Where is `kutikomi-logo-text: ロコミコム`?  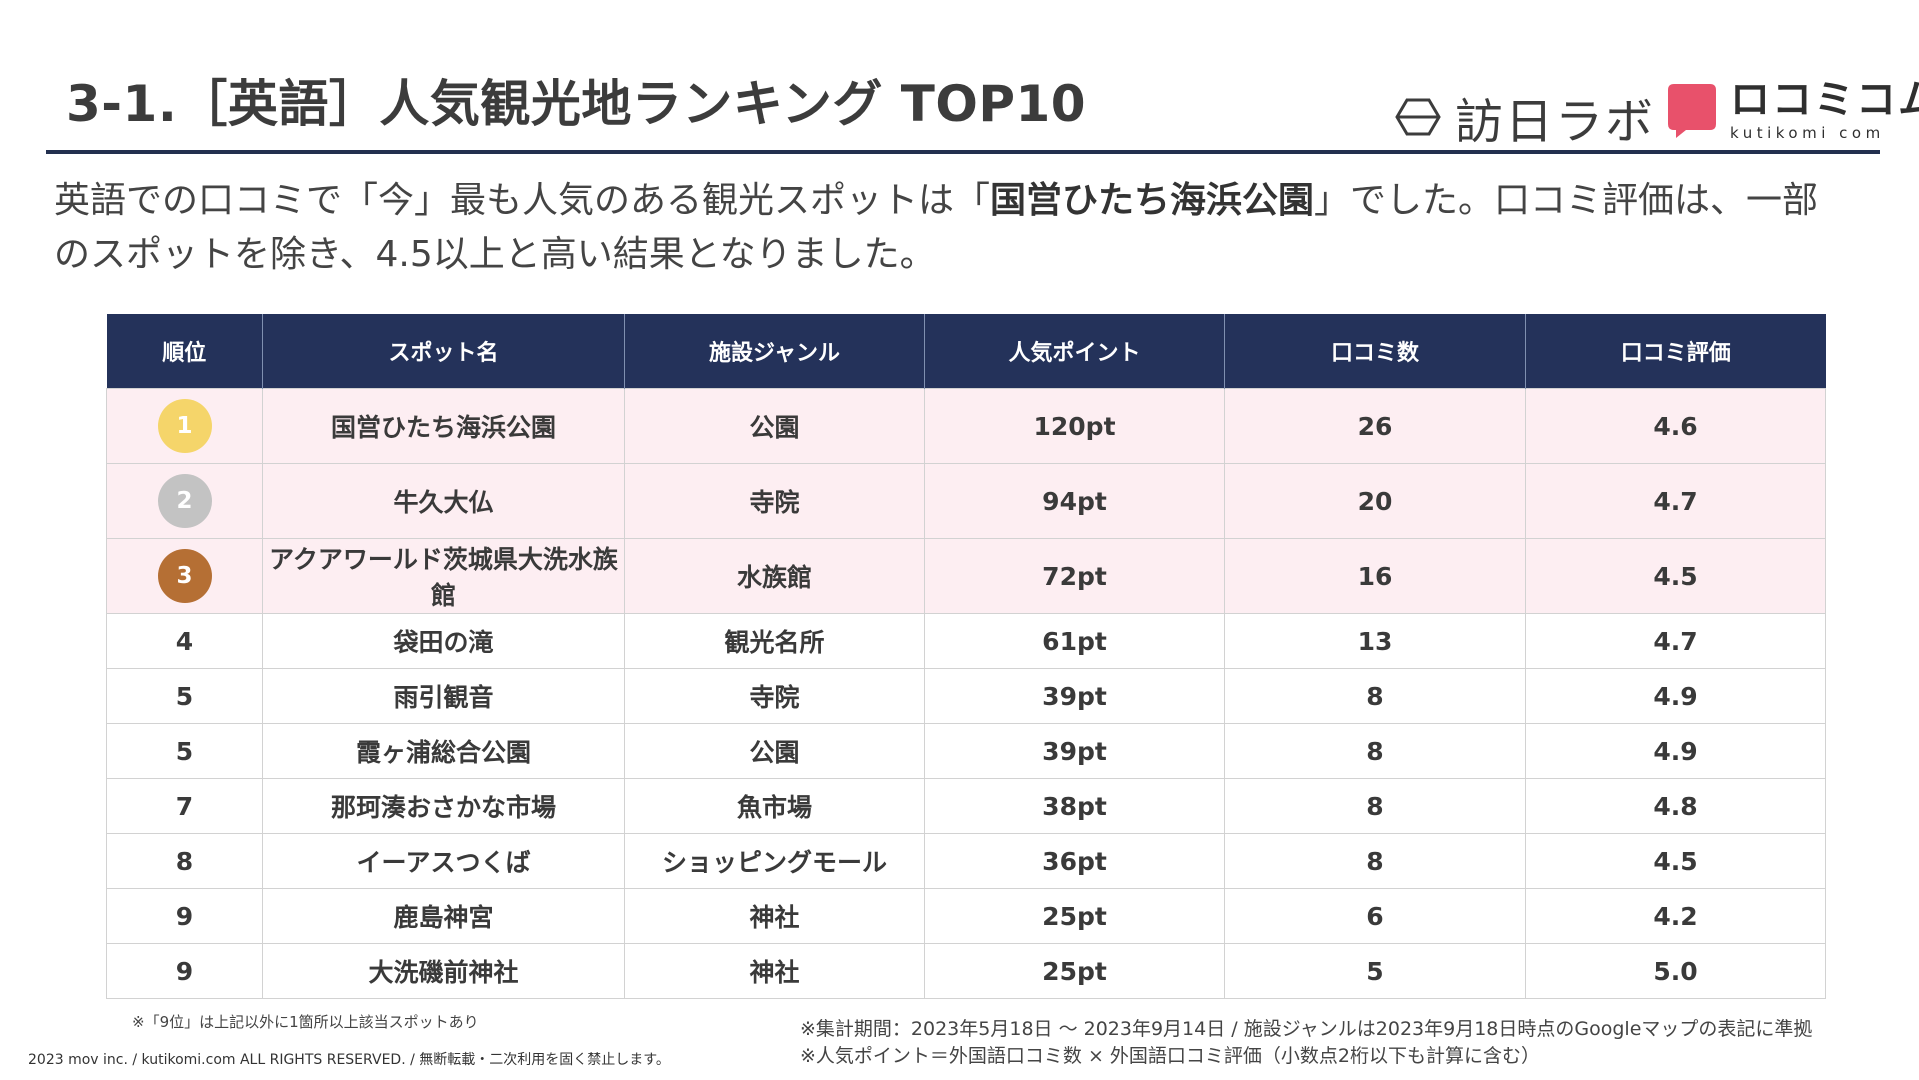 kutikomi-logo-text: ロコミコム is located at coordinates (1824, 100).